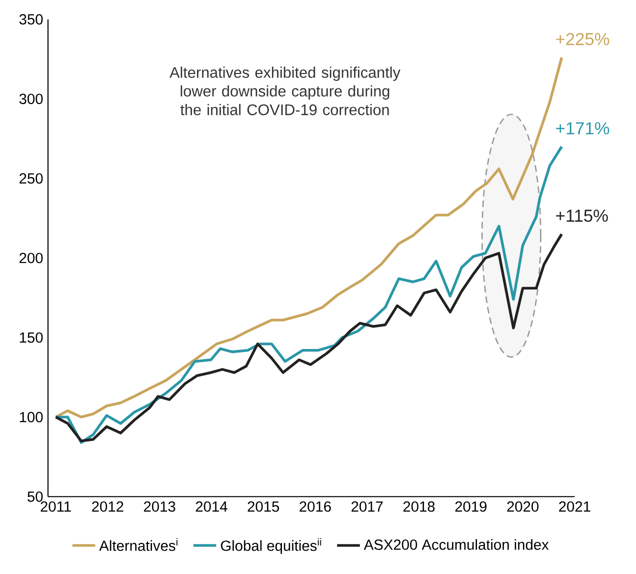 The height and width of the screenshot is (574, 636). Describe the element at coordinates (31, 178) in the screenshot. I see `y-tick-label: 250` at that location.